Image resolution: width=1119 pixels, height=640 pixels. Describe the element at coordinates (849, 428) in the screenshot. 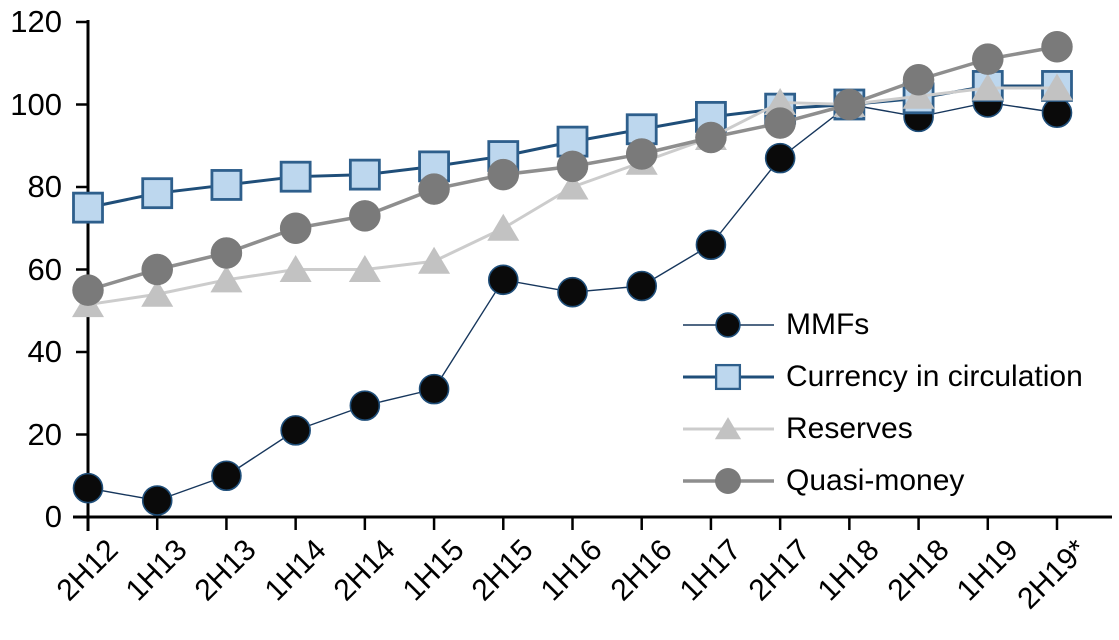

I see `legend-label: Reserves` at that location.